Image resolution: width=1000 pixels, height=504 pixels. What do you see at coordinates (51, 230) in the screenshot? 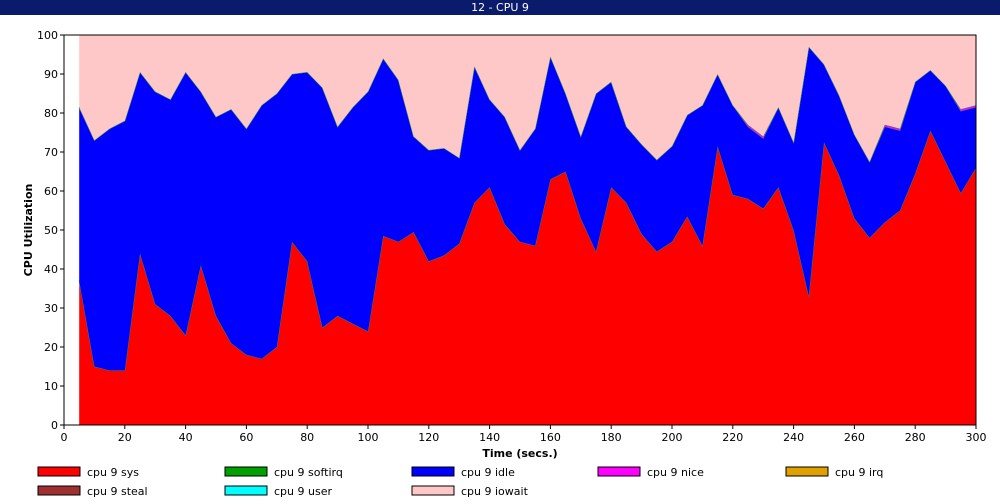
I see `y-tick-label: 50` at bounding box center [51, 230].